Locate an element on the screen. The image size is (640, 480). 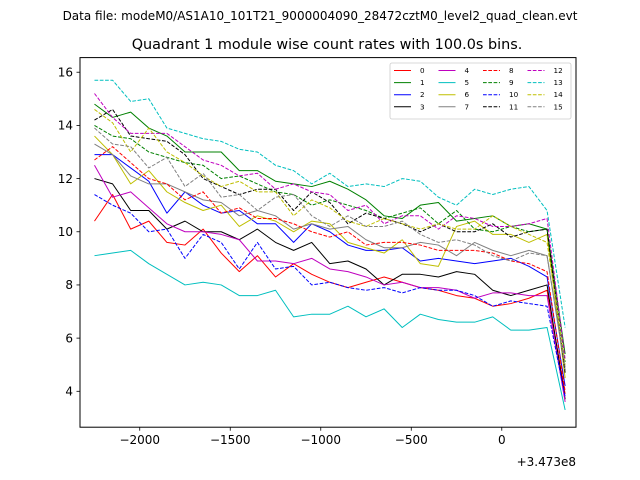
legend-label-0: 0 is located at coordinates (422, 70).